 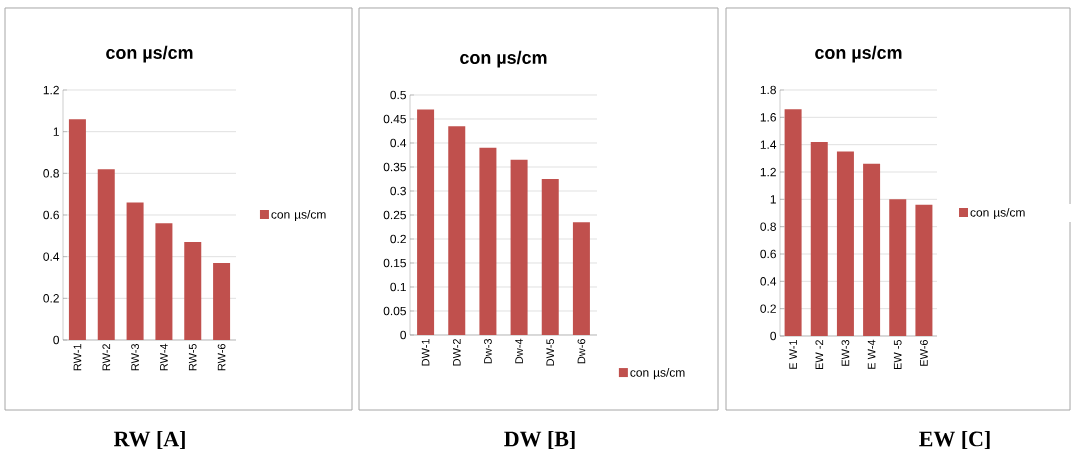 I want to click on text: RW [A], so click(x=149, y=440).